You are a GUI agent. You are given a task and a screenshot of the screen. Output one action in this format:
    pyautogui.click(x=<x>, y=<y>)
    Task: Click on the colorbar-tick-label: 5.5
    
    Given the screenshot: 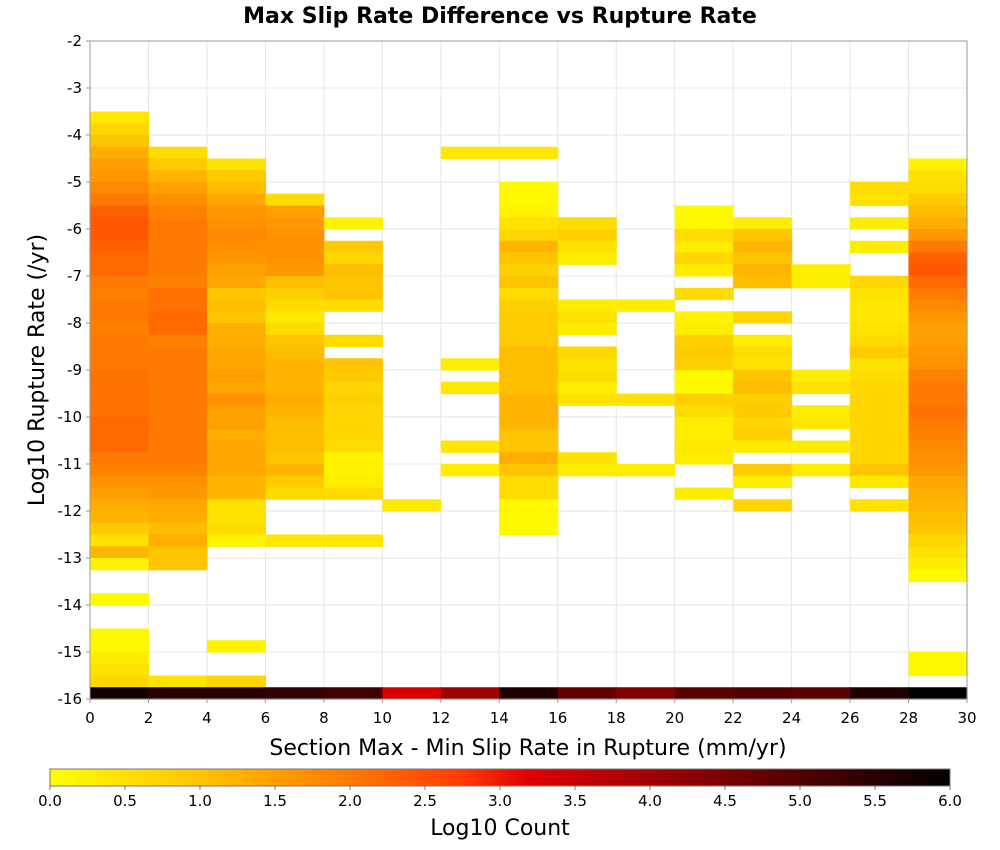 What is the action you would take?
    pyautogui.click(x=875, y=801)
    